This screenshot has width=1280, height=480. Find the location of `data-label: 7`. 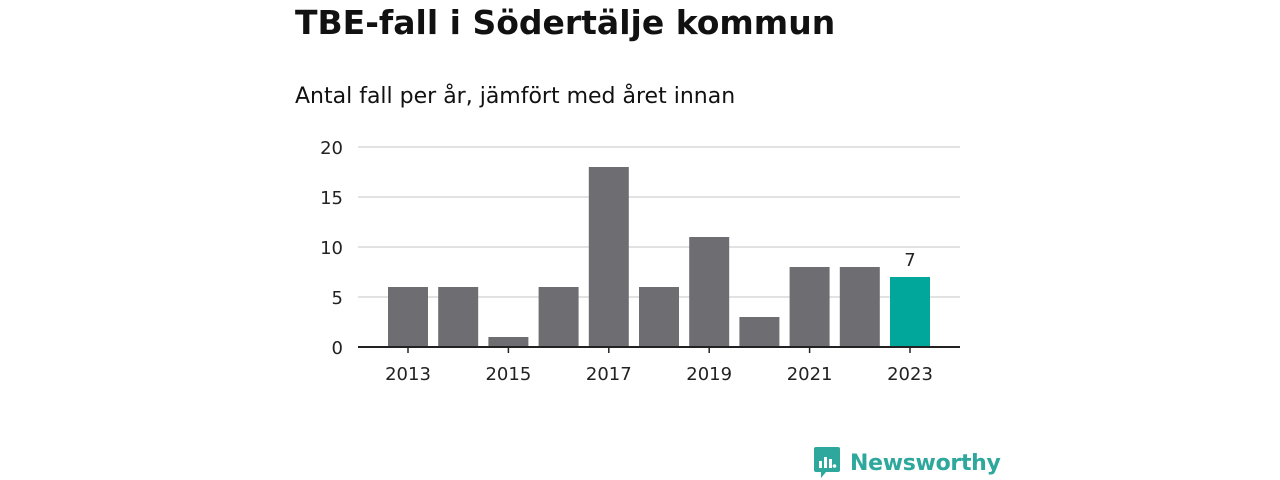

data-label: 7 is located at coordinates (909, 260).